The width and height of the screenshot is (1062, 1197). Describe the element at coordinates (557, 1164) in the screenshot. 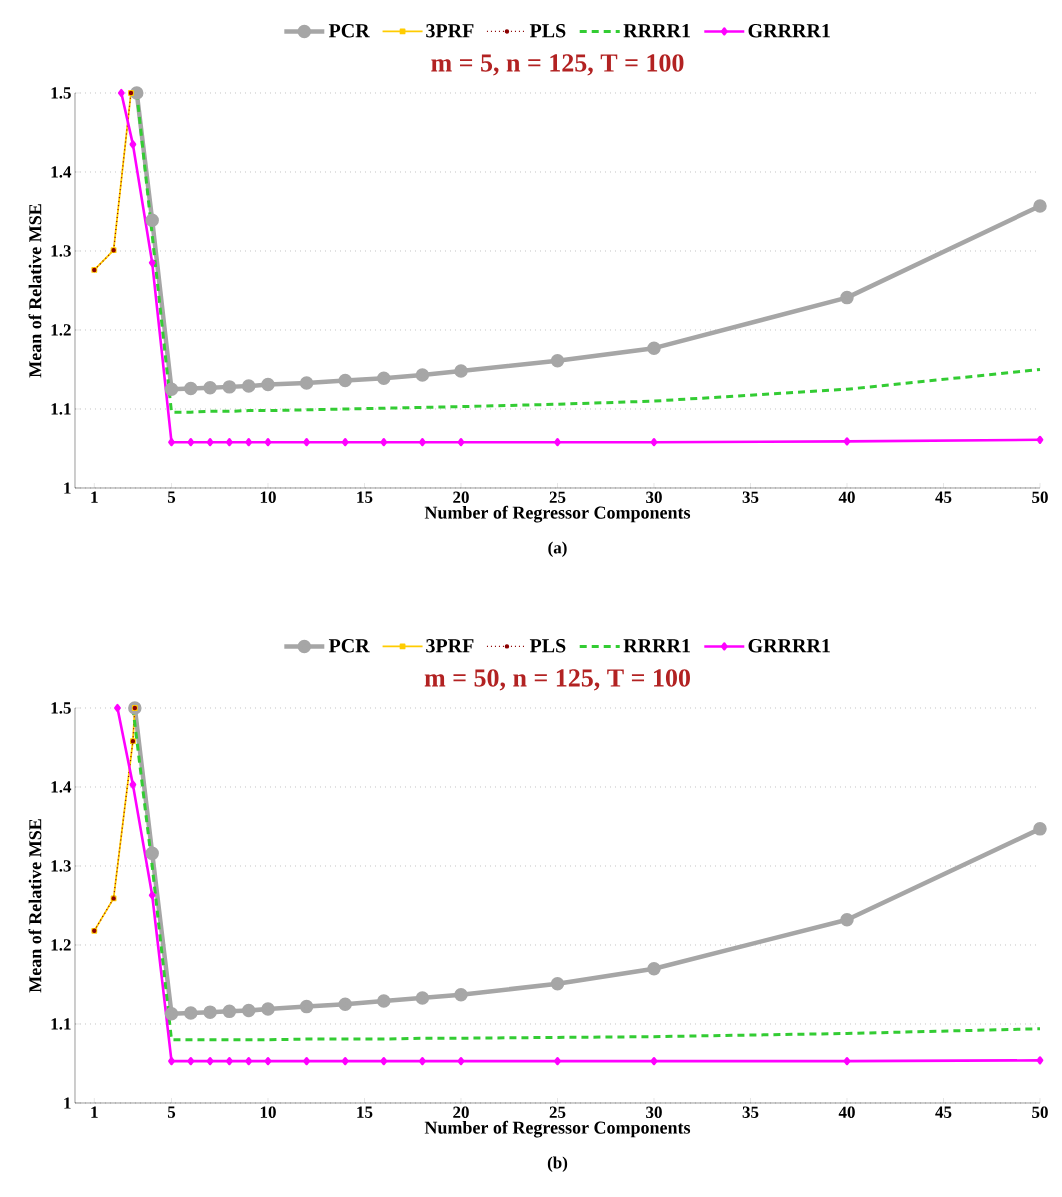

I see `text: (b)` at that location.